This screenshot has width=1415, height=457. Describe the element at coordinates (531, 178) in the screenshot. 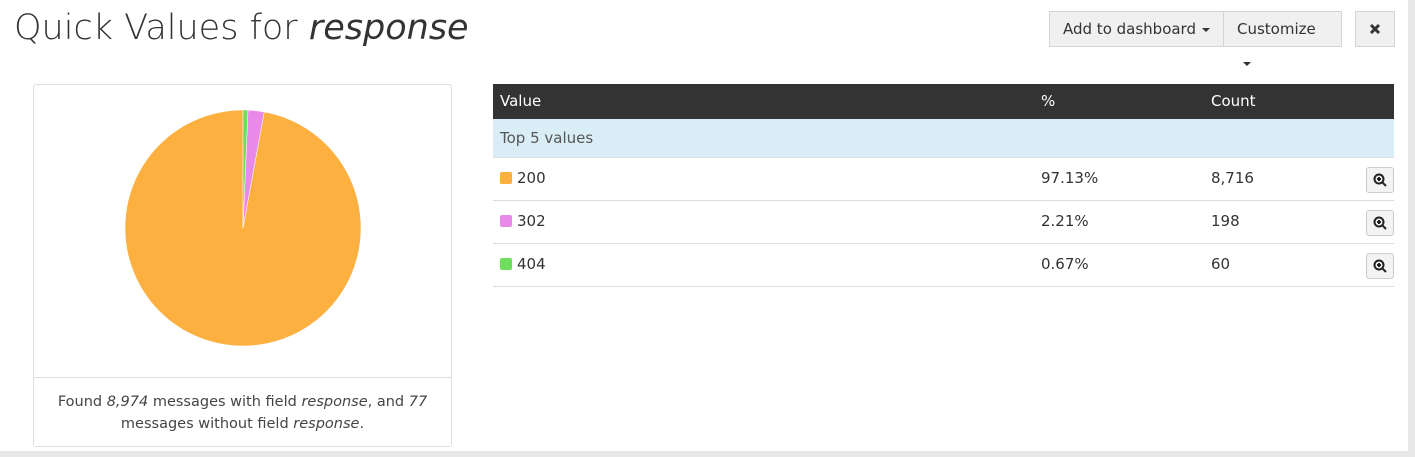

I see `value-text: 200` at that location.